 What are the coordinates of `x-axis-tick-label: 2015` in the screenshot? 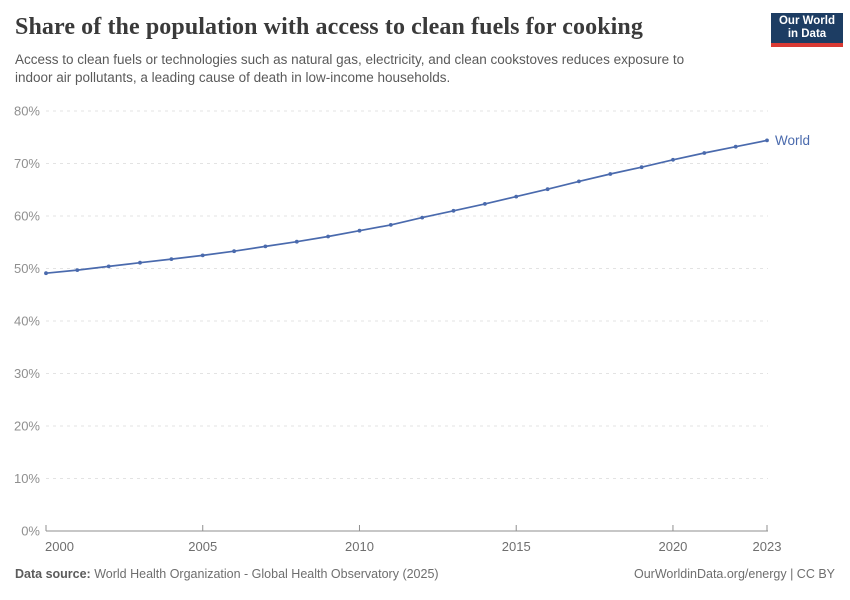 It's located at (516, 546).